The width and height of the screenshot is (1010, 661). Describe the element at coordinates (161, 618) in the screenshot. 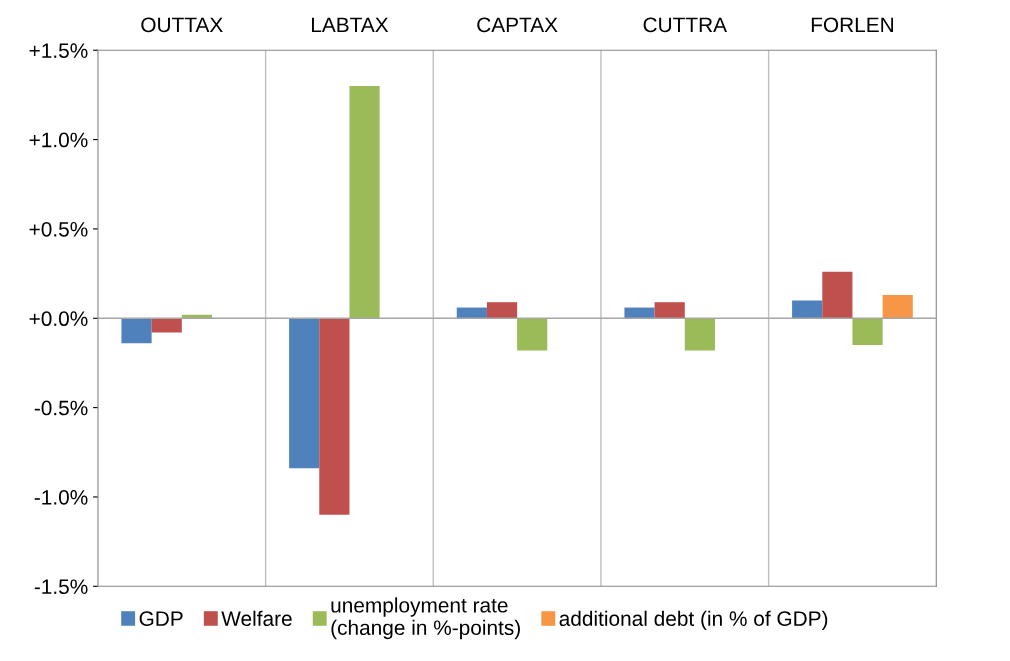

I see `legend-label: GDP` at that location.